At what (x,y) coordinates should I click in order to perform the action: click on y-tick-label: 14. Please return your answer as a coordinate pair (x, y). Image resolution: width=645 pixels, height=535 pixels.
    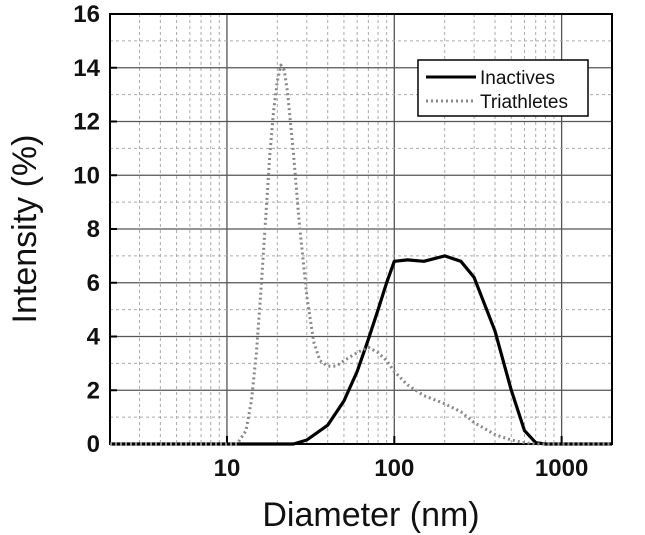
    Looking at the image, I should click on (86, 68).